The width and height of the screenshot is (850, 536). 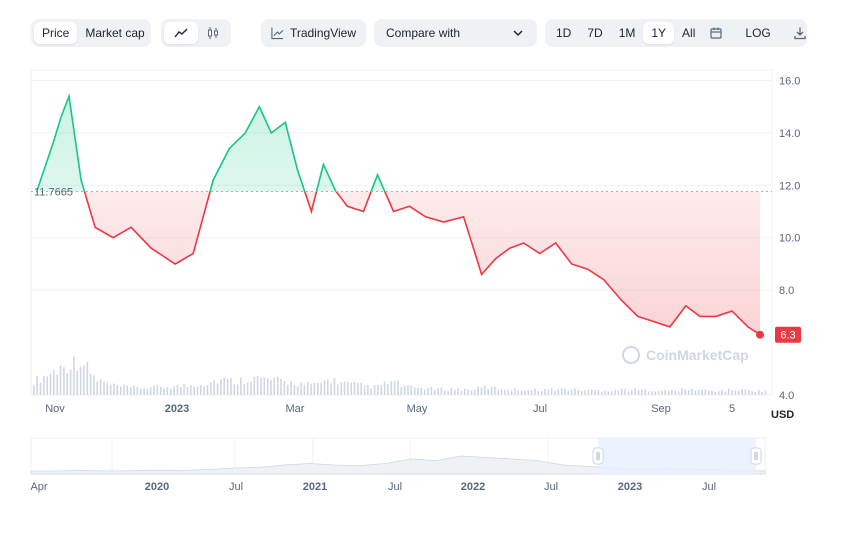 I want to click on price-tab: Price, so click(x=56, y=33).